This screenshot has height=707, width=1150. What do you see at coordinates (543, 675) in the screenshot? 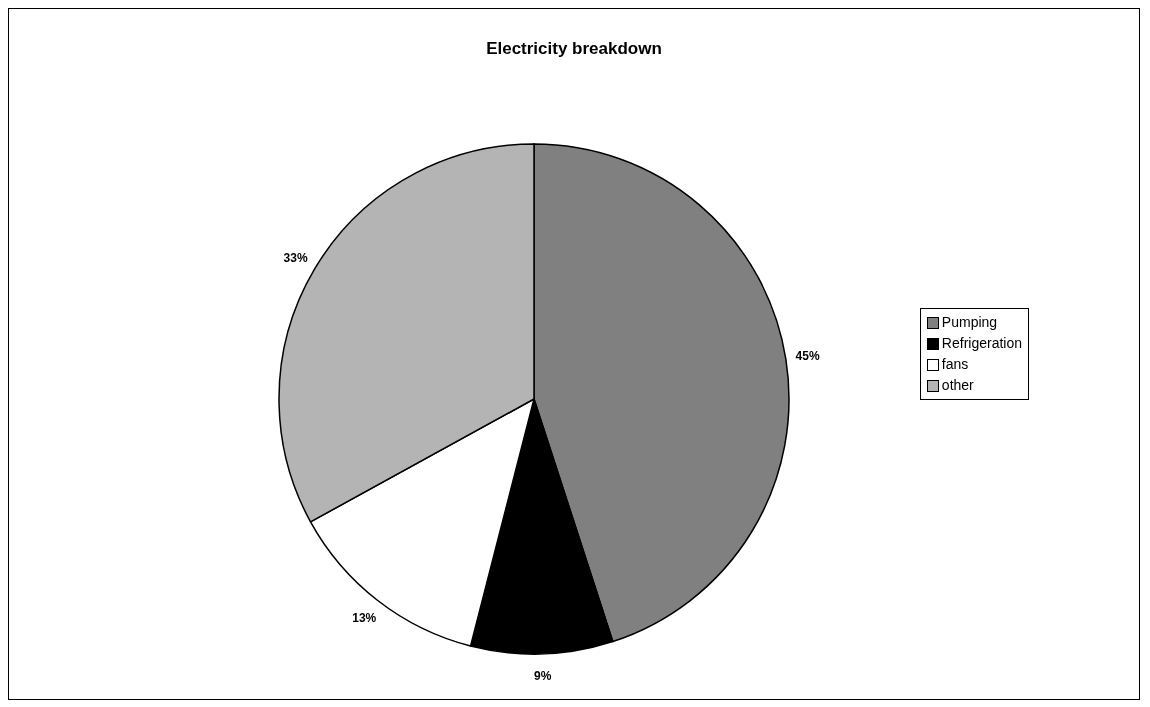
I see `data-label: 9%` at bounding box center [543, 675].